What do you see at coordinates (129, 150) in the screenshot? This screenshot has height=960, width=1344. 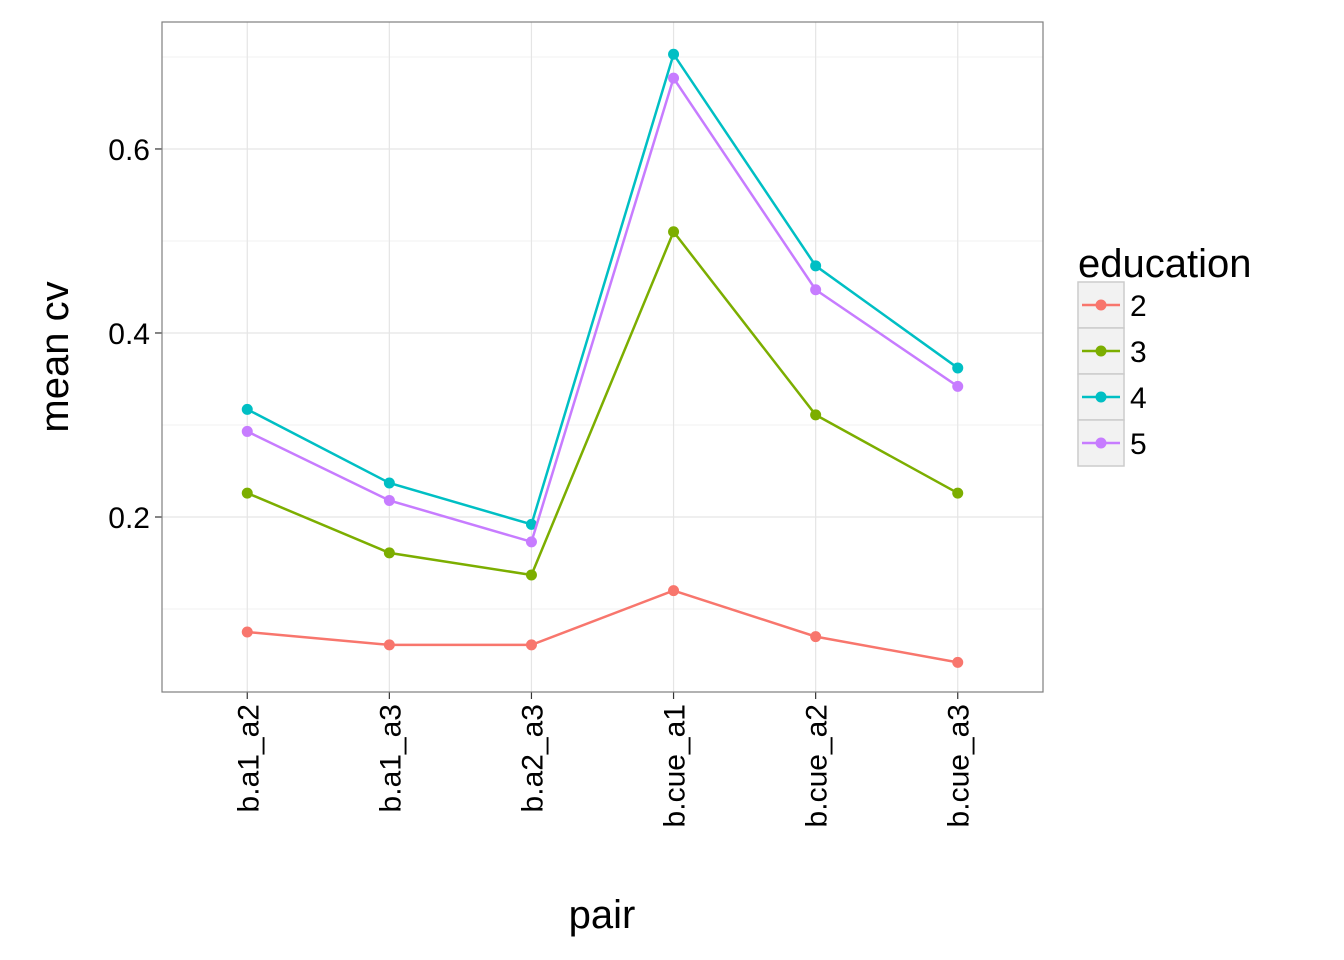 I see `y-tick-label: 0.6` at bounding box center [129, 150].